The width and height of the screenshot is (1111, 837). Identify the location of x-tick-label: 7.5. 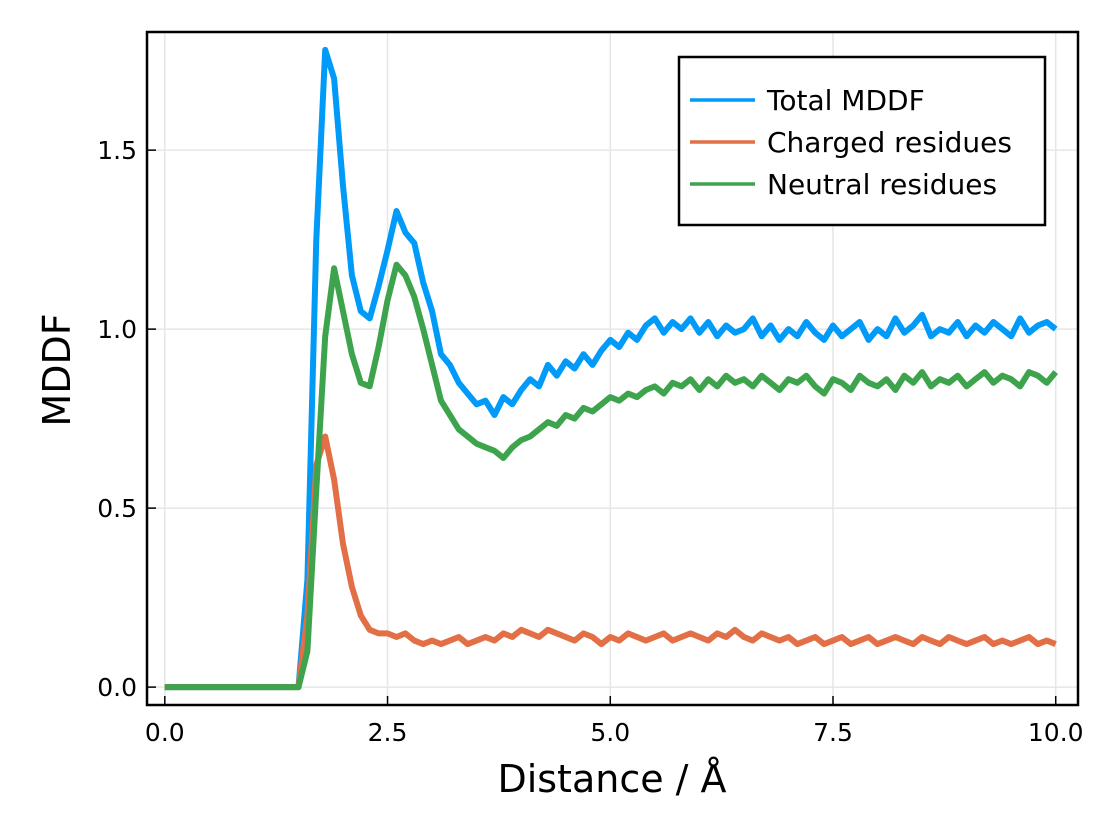
(833, 732).